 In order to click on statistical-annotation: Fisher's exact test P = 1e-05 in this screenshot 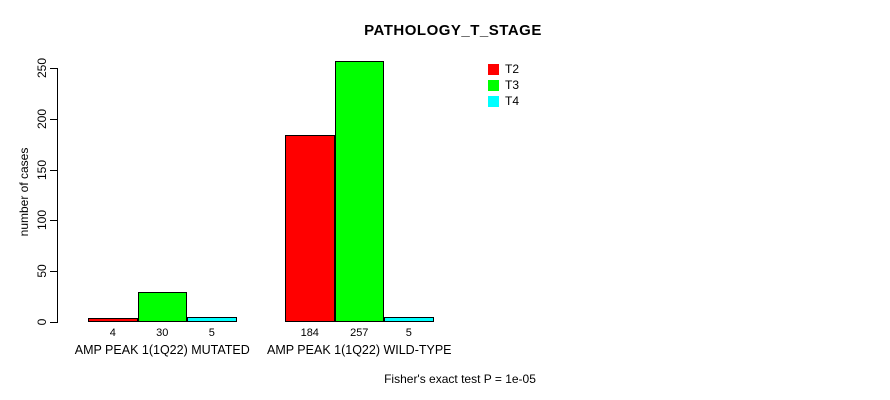, I will do `click(460, 379)`.